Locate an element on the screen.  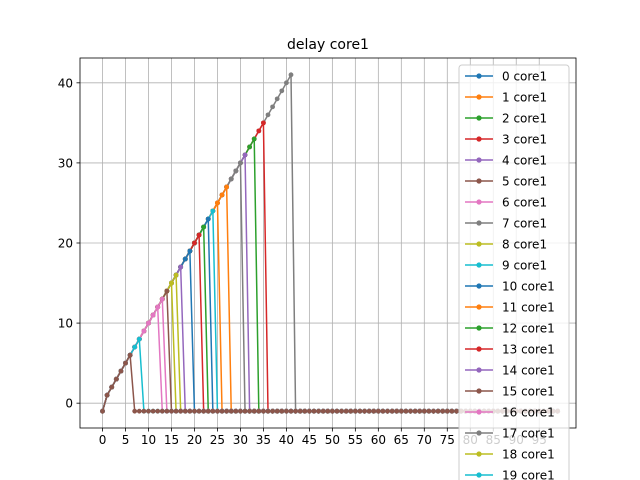
x-tick-label: 60 is located at coordinates (378, 440).